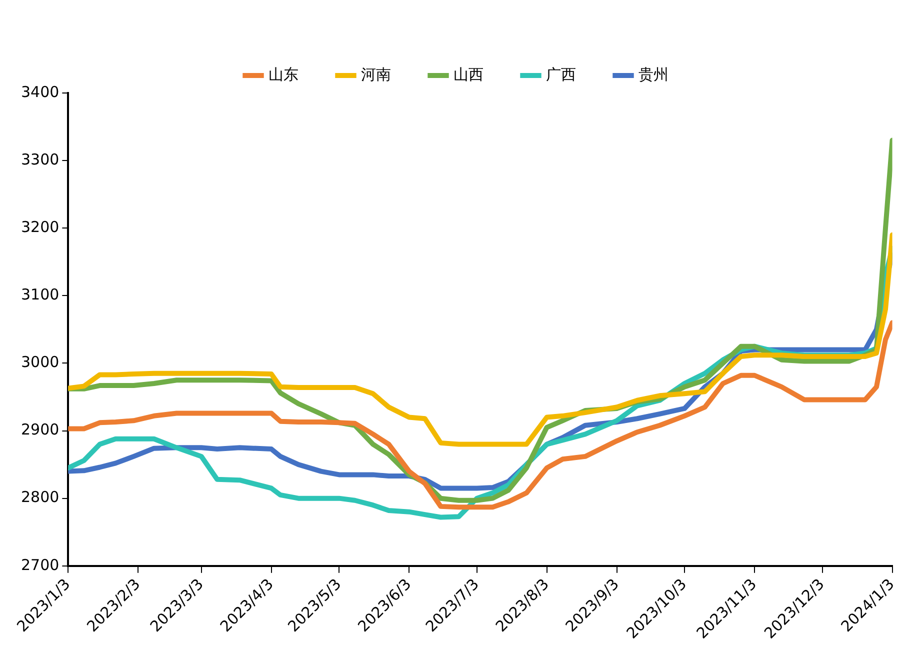  Describe the element at coordinates (40, 91) in the screenshot. I see `y-tick-label: 3400` at that location.